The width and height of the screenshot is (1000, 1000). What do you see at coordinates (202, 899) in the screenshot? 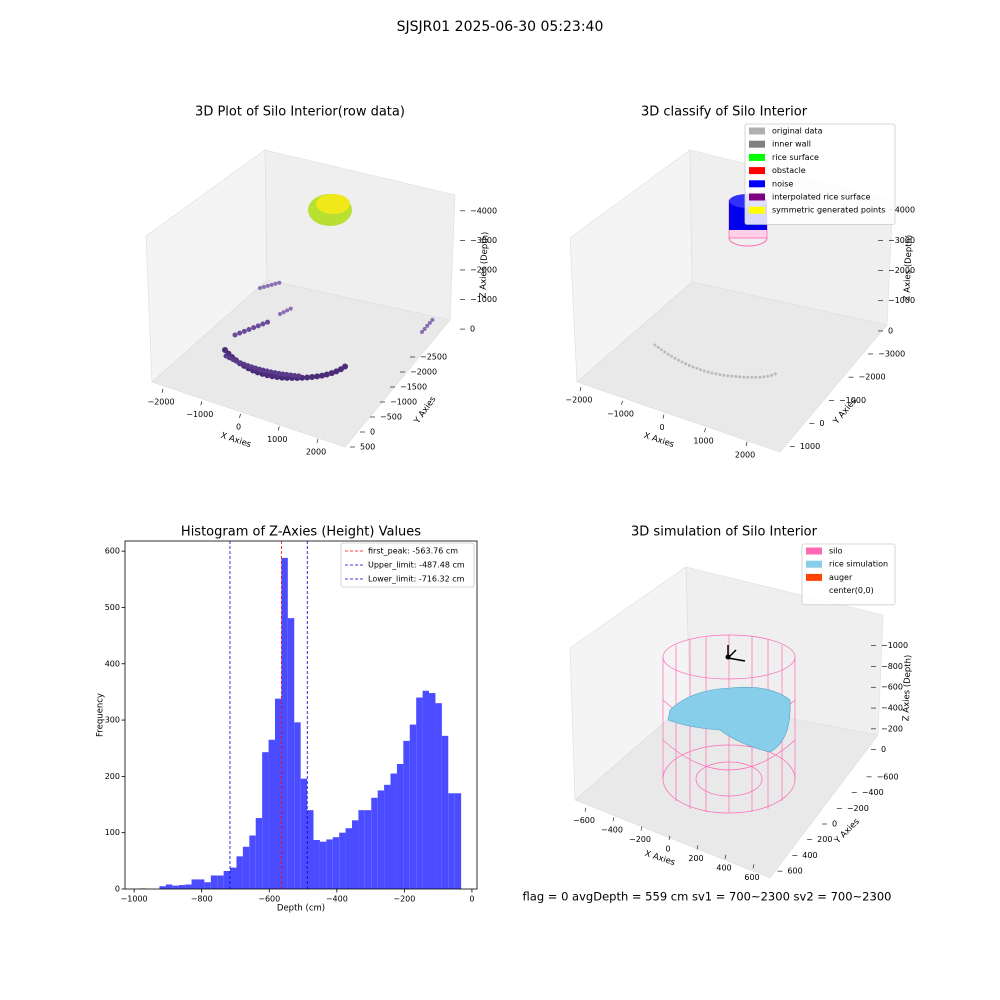
I see `x-tick-label: −800` at bounding box center [202, 899].